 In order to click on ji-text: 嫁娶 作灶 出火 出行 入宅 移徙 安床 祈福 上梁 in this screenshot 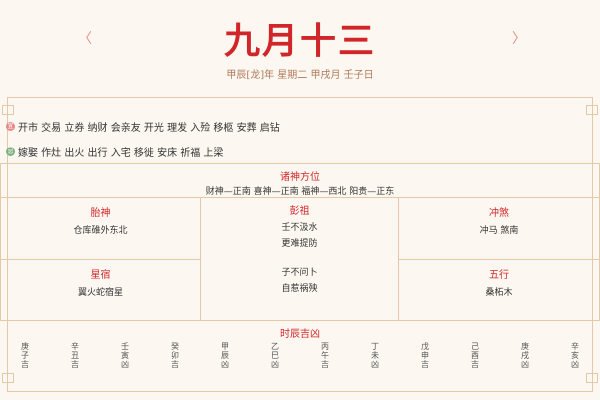, I will do `click(121, 153)`.